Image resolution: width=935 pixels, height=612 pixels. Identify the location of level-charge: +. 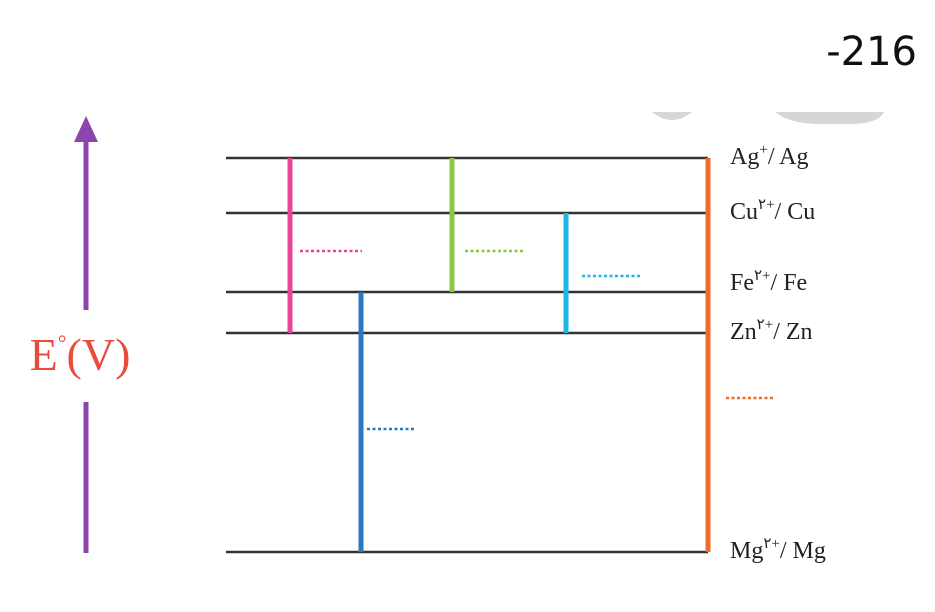
(763, 150).